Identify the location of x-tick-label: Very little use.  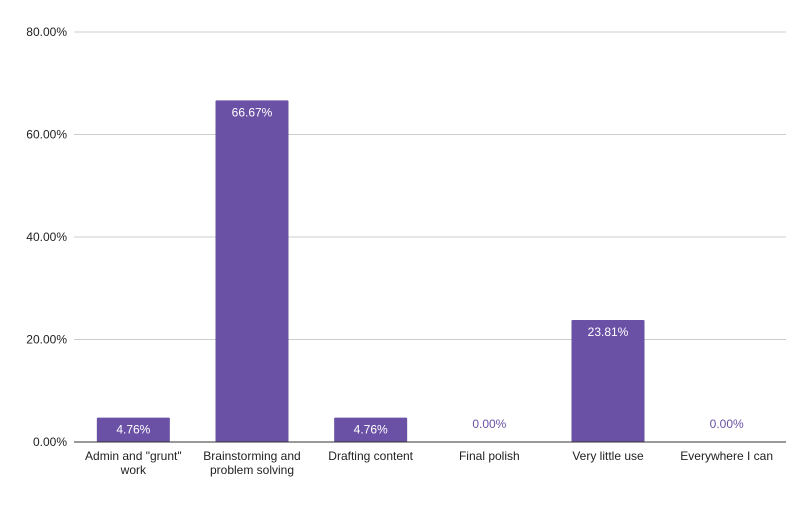
(608, 456).